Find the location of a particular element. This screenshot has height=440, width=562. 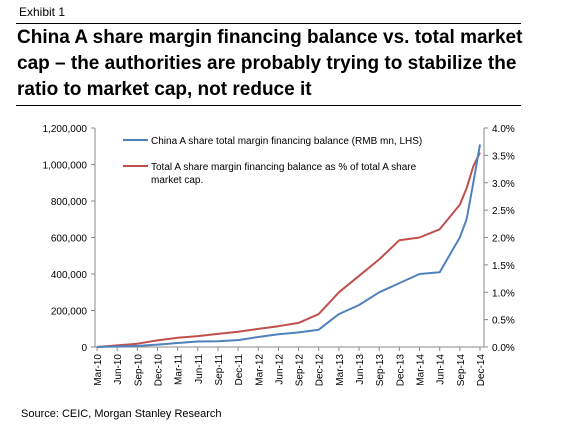

left-axis-tick-label: 800,000 is located at coordinates (69, 202).